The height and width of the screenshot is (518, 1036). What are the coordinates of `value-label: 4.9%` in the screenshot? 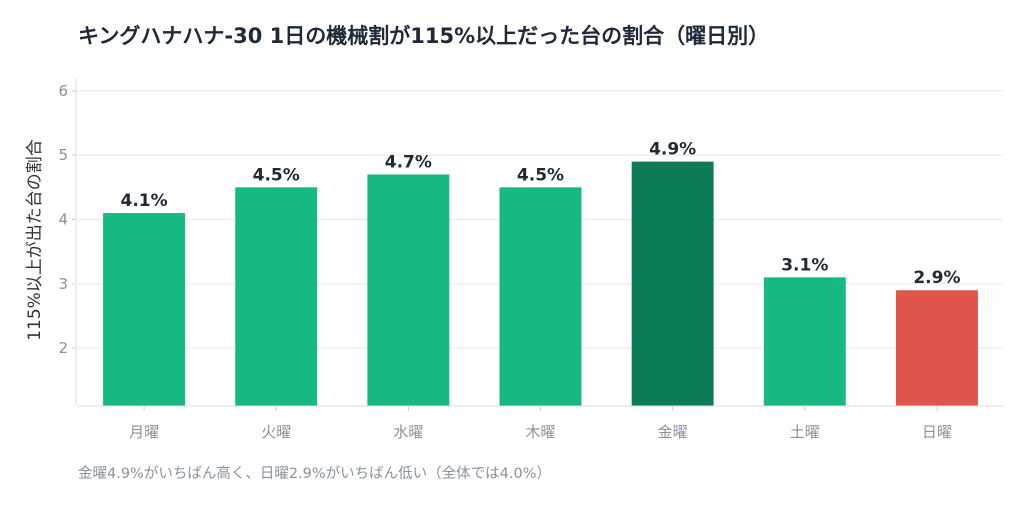 It's located at (672, 150).